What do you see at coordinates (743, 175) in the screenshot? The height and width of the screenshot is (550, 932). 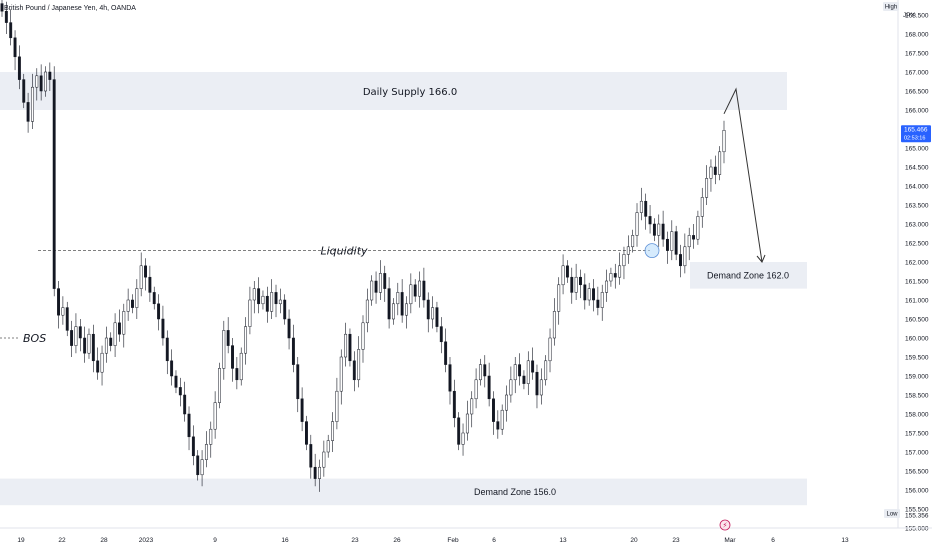 I see `projection-arrow` at bounding box center [743, 175].